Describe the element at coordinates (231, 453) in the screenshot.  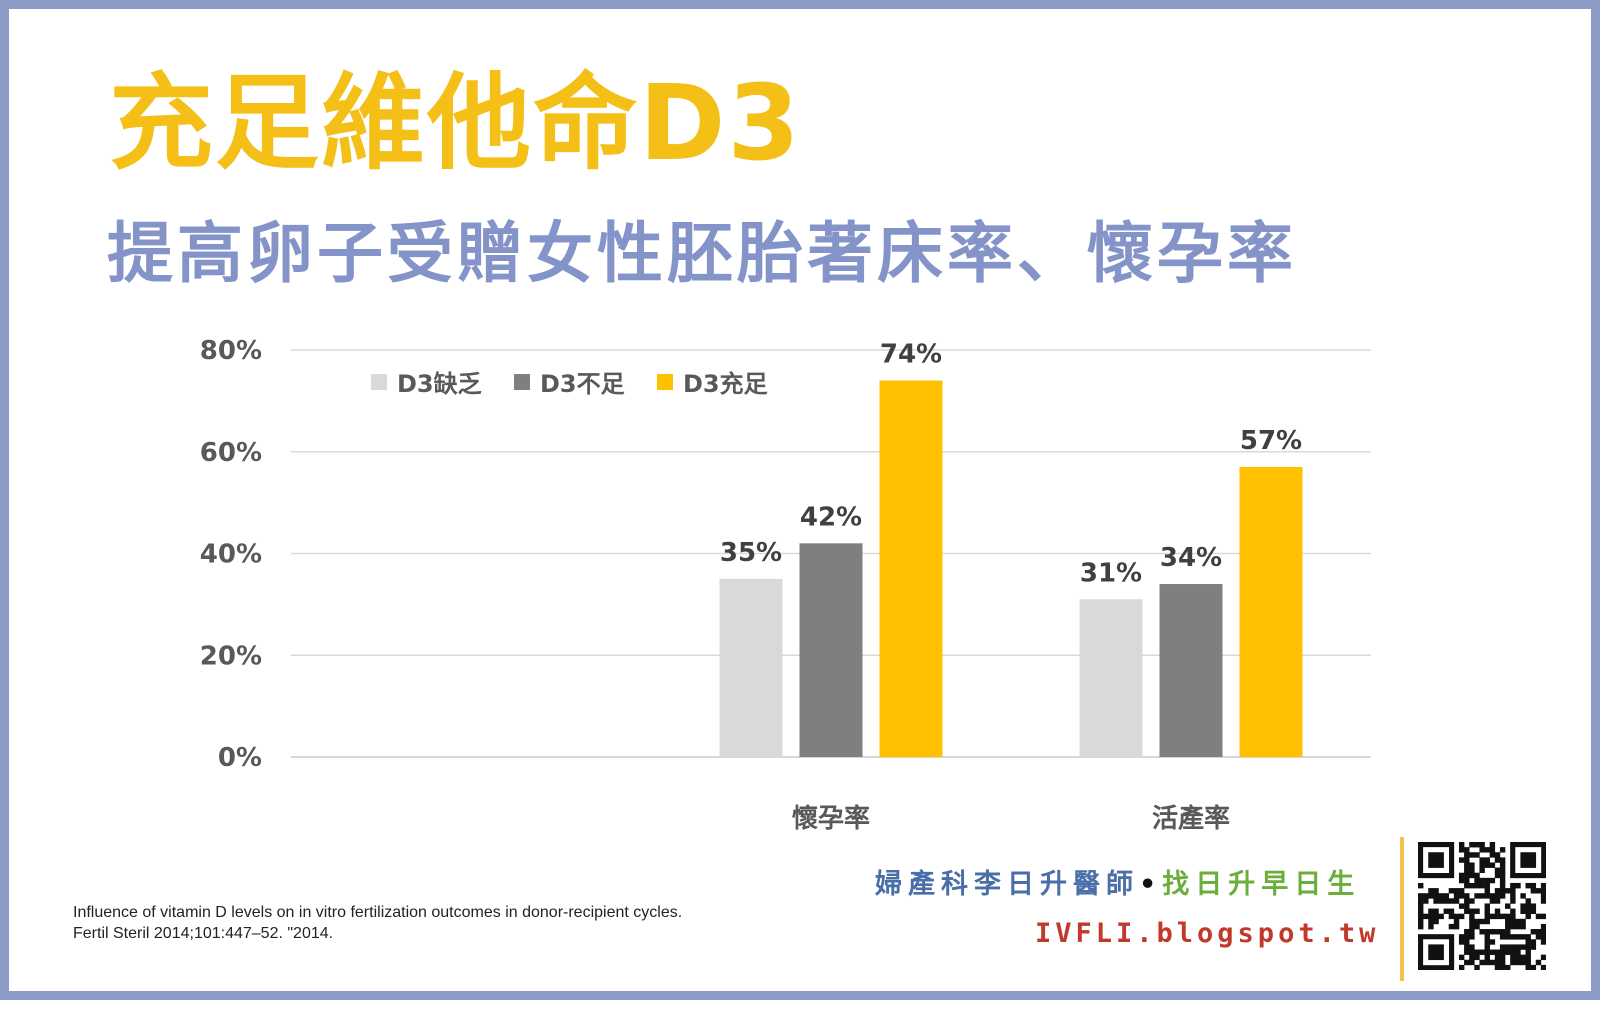
I see `y-tick-label: 60%` at that location.